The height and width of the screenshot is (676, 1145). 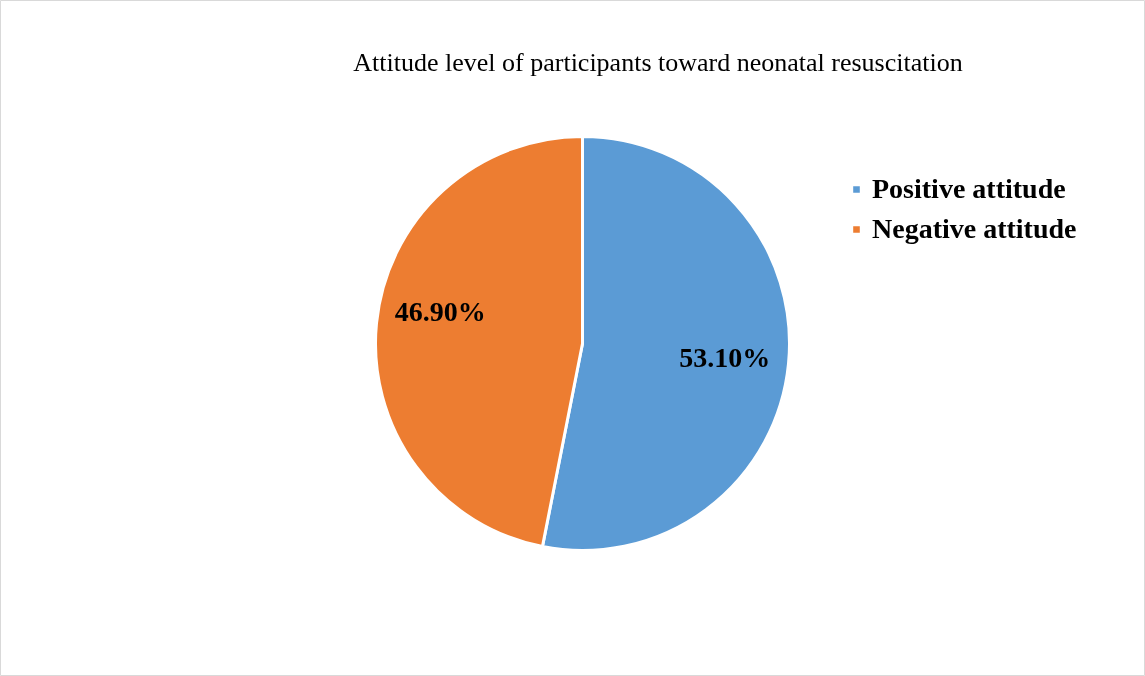 What do you see at coordinates (969, 189) in the screenshot?
I see `legend-label: Positive attitude` at bounding box center [969, 189].